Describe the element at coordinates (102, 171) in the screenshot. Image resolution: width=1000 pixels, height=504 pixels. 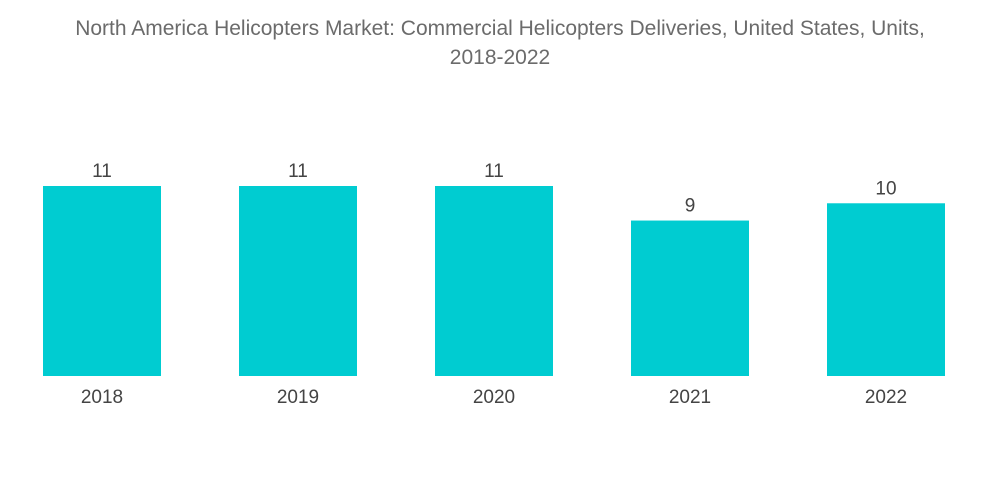
I see `value-label-2018: 11` at that location.